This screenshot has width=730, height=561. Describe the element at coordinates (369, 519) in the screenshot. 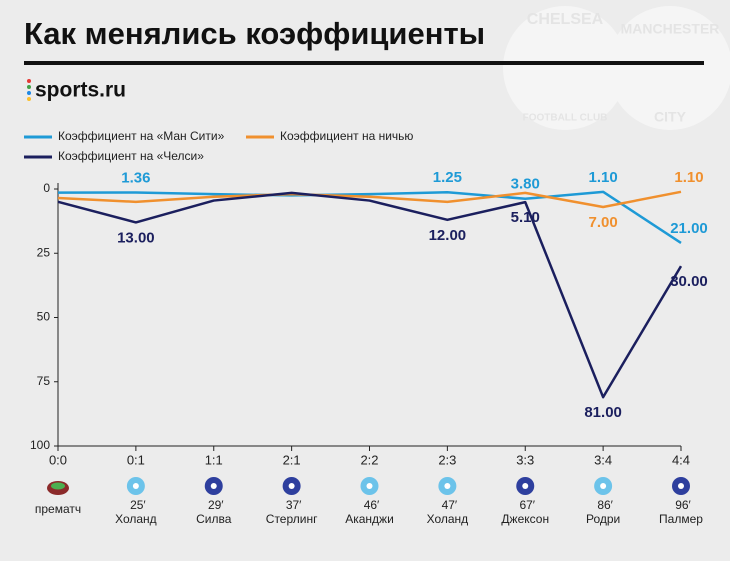

I see `event-player: Аканджи` at that location.